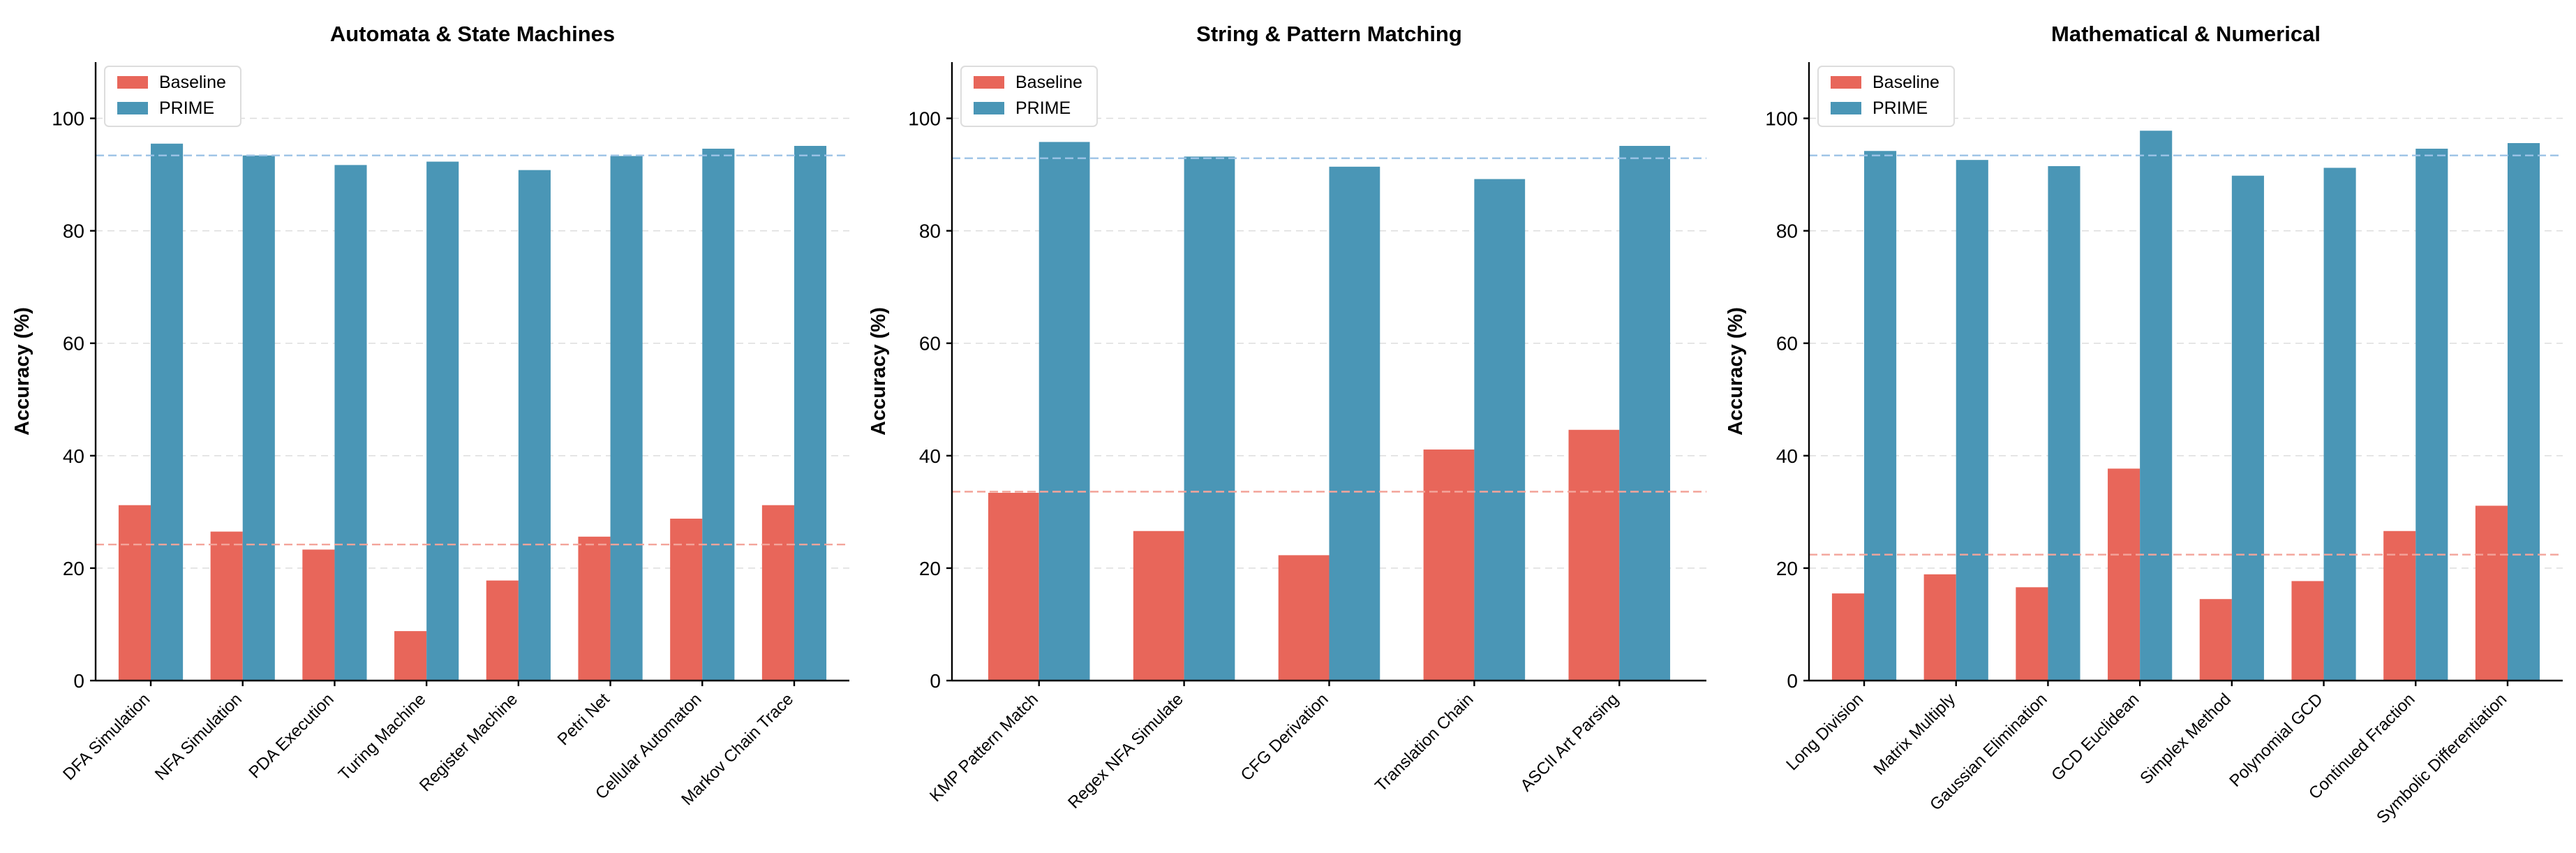 The width and height of the screenshot is (2576, 853). What do you see at coordinates (382, 737) in the screenshot?
I see `x-tick-label: Turing Machine` at bounding box center [382, 737].